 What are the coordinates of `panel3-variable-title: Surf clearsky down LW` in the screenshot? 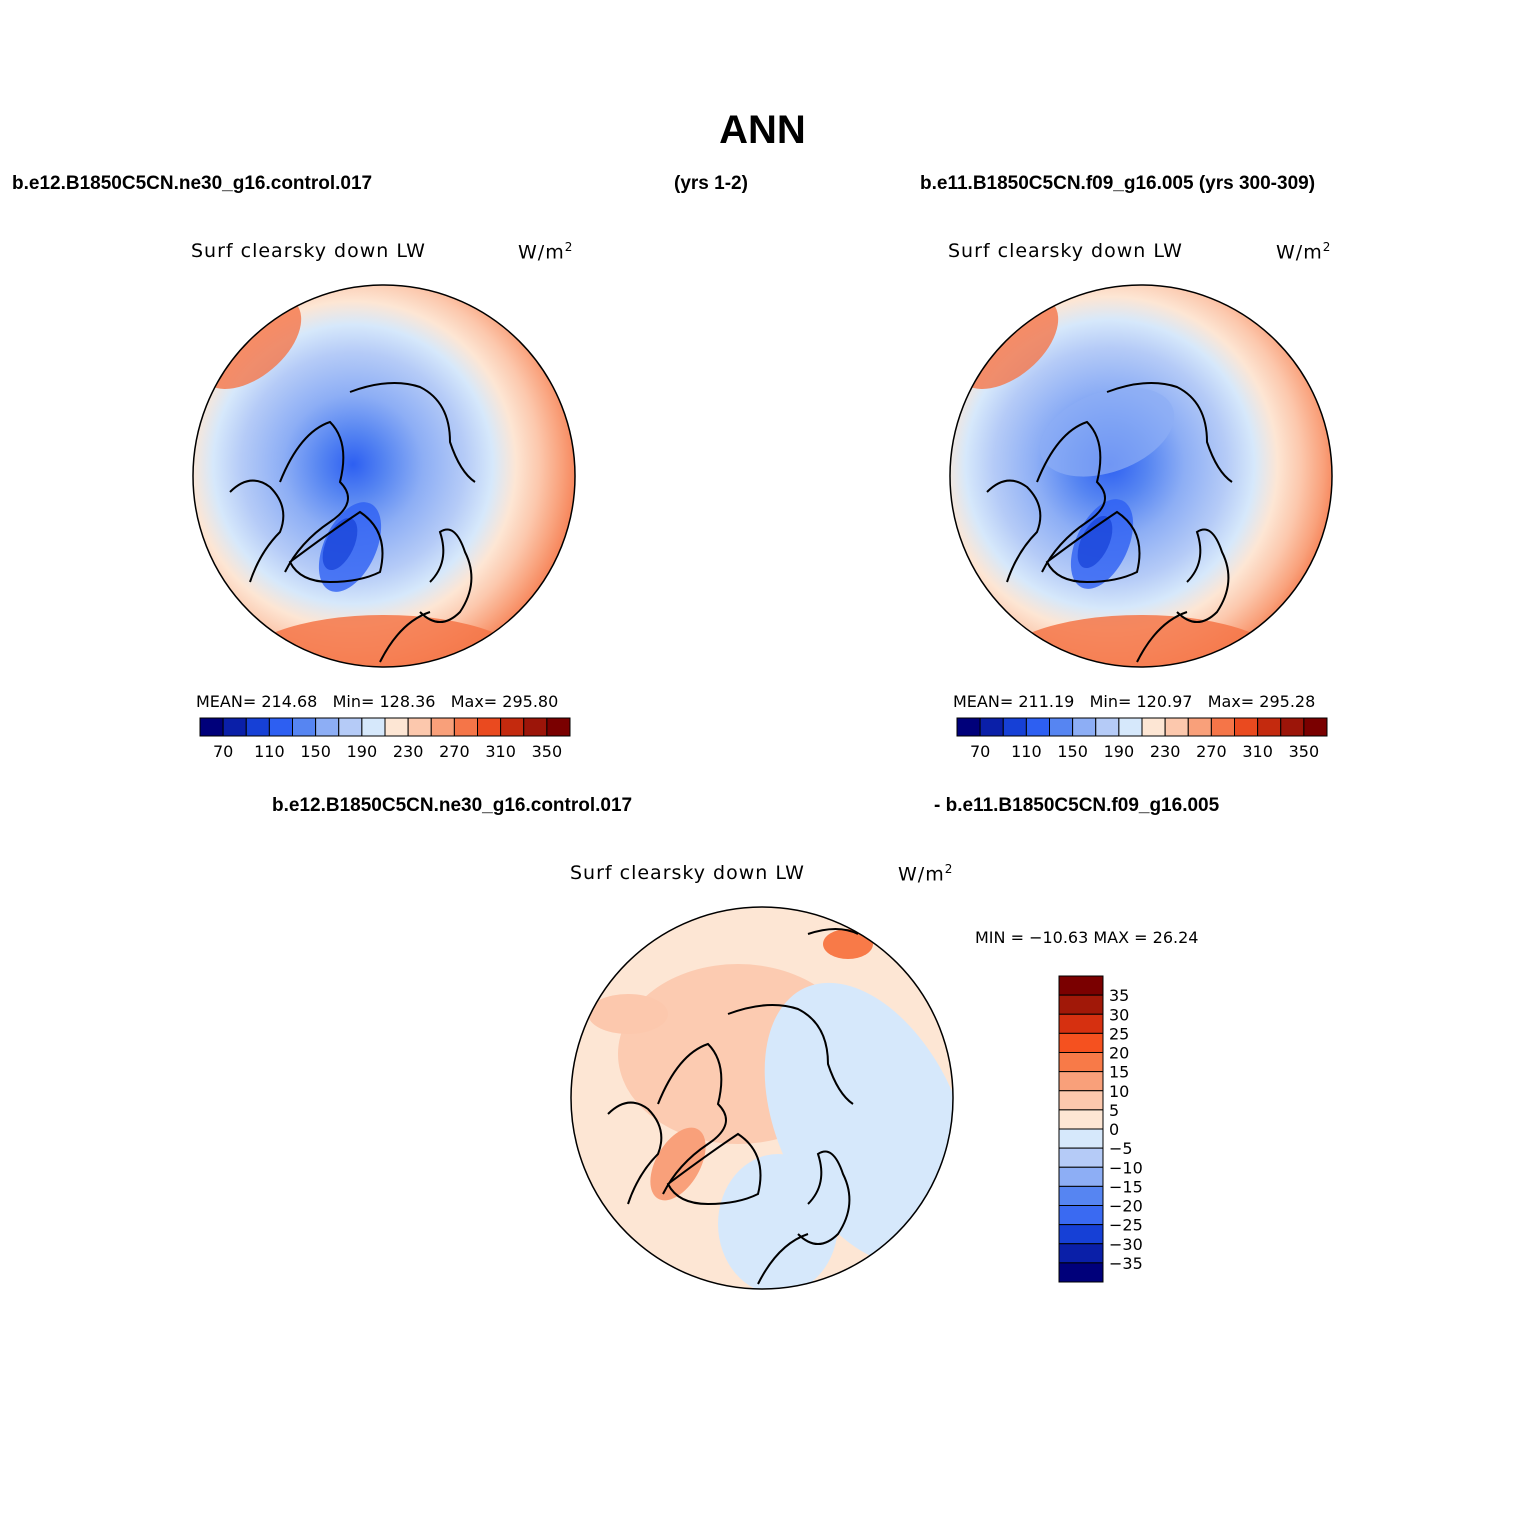 It's located at (687, 873).